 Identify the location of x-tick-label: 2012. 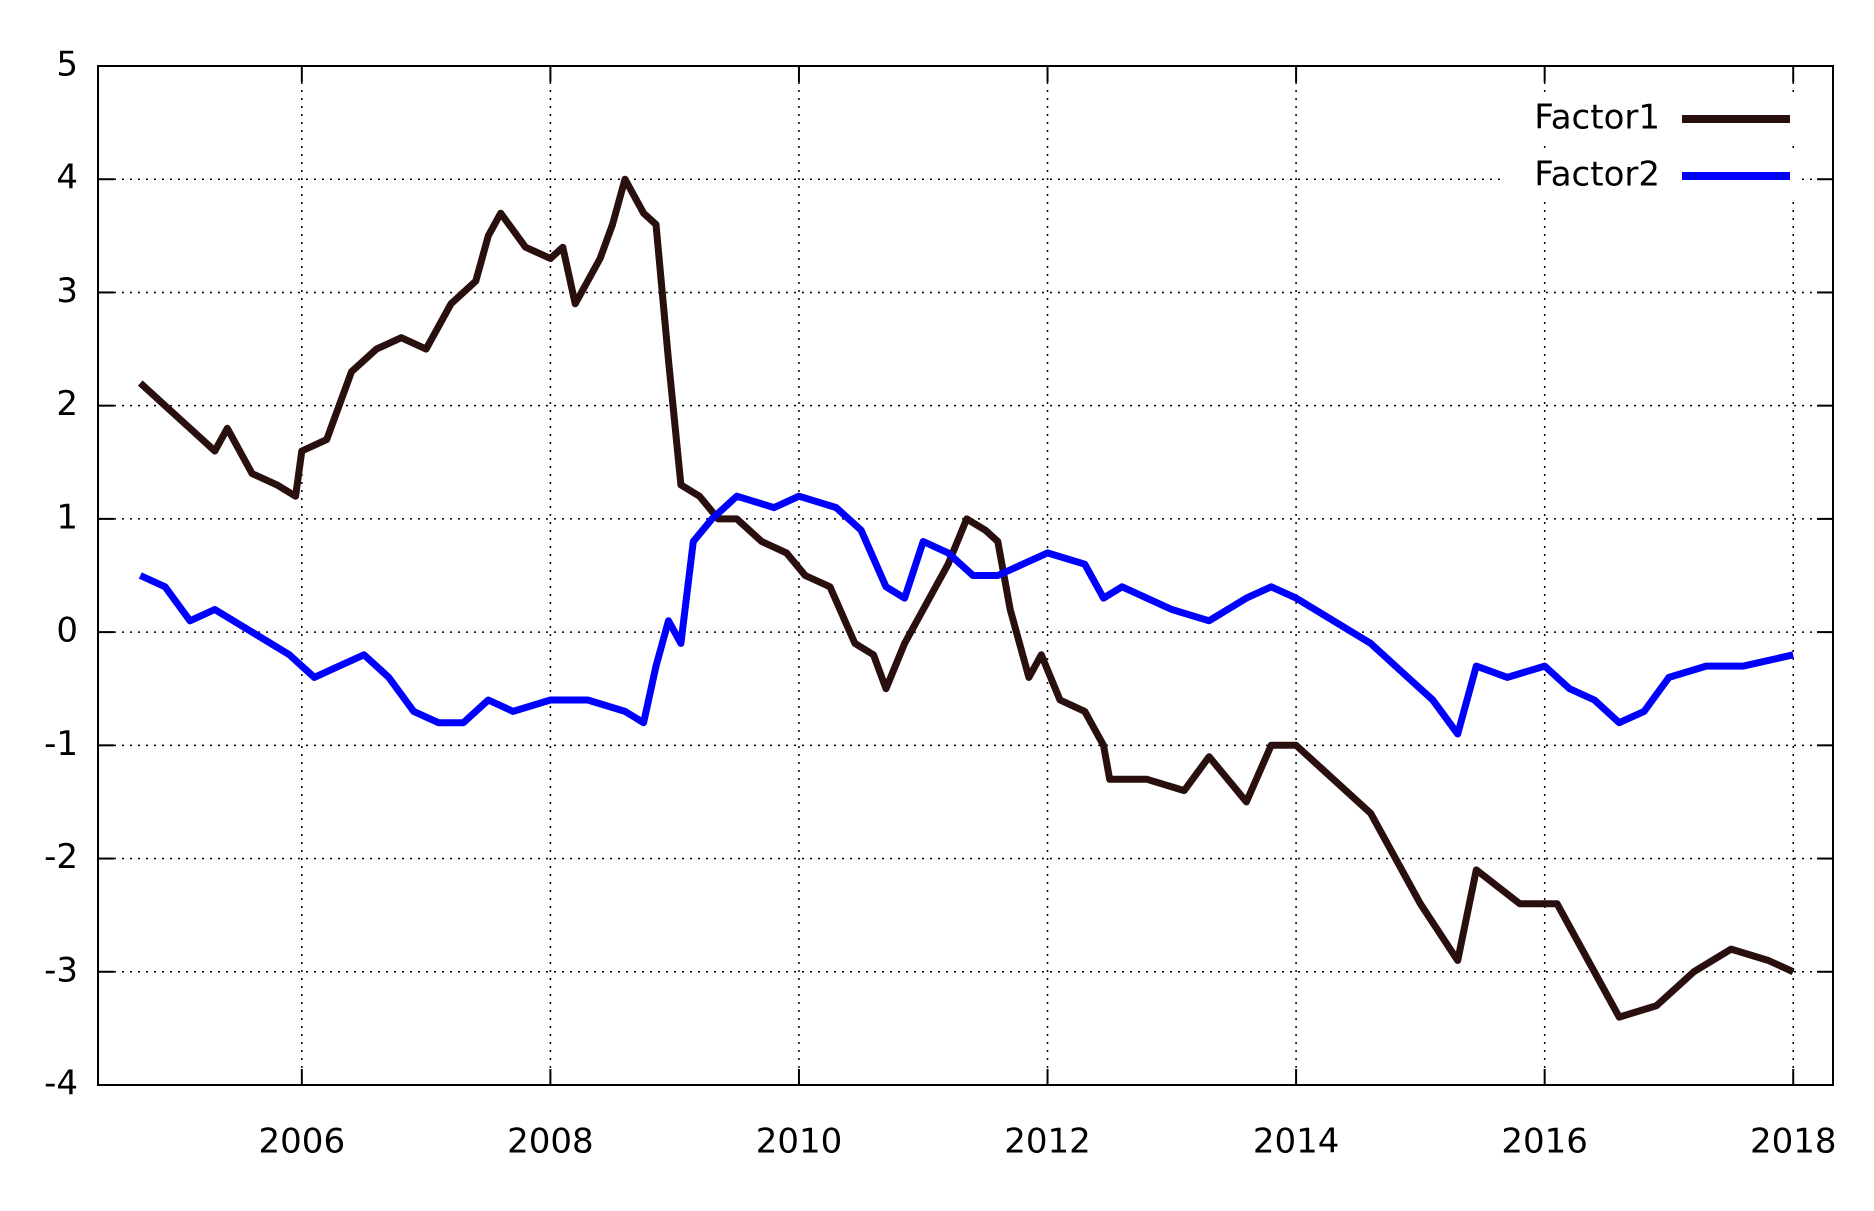
(1047, 1142).